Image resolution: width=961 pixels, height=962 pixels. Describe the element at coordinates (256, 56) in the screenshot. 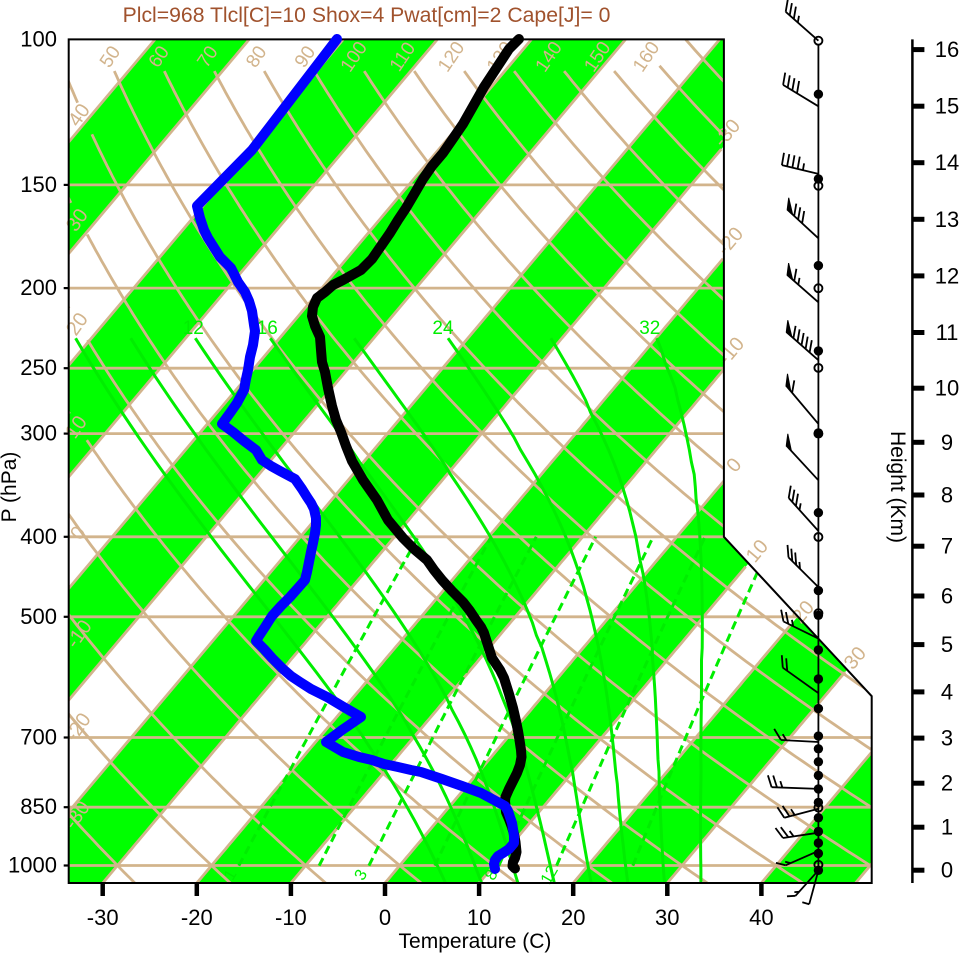

I see `svg-text: 80` at that location.